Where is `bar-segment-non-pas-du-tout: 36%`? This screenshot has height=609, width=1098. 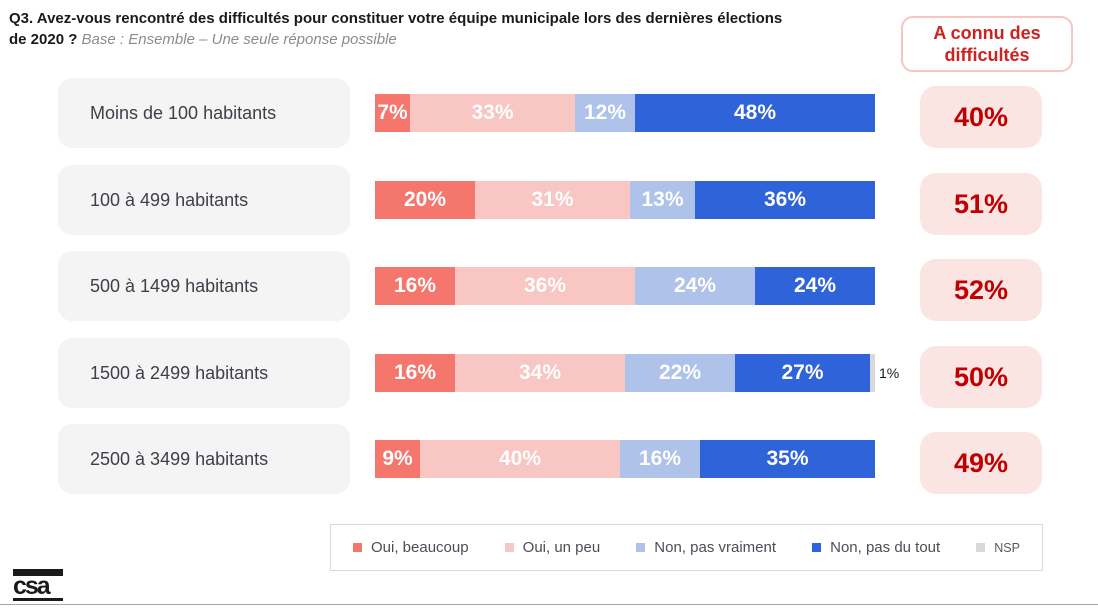
bar-segment-non-pas-du-tout: 36% is located at coordinates (785, 200).